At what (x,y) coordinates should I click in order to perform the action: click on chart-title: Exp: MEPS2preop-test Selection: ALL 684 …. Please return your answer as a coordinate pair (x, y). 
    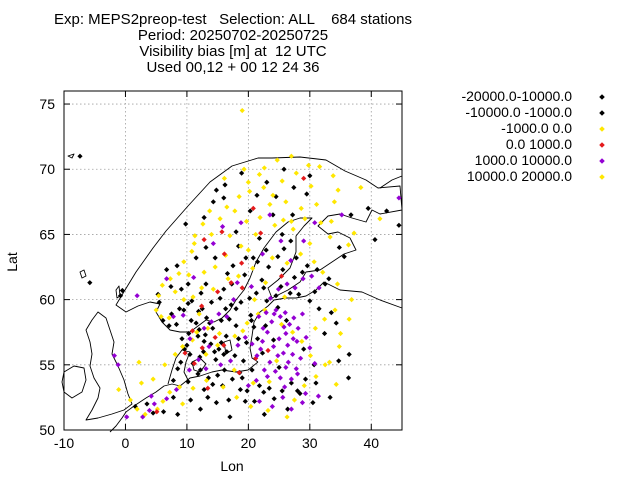
    Looking at the image, I should click on (233, 44).